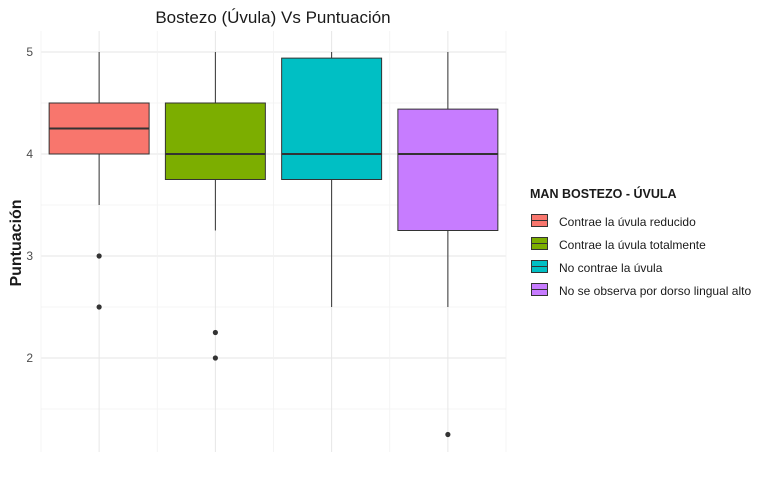 The image size is (773, 485). What do you see at coordinates (29, 205) in the screenshot?
I see `y-axis-ticks: 2 3 4 5` at bounding box center [29, 205].